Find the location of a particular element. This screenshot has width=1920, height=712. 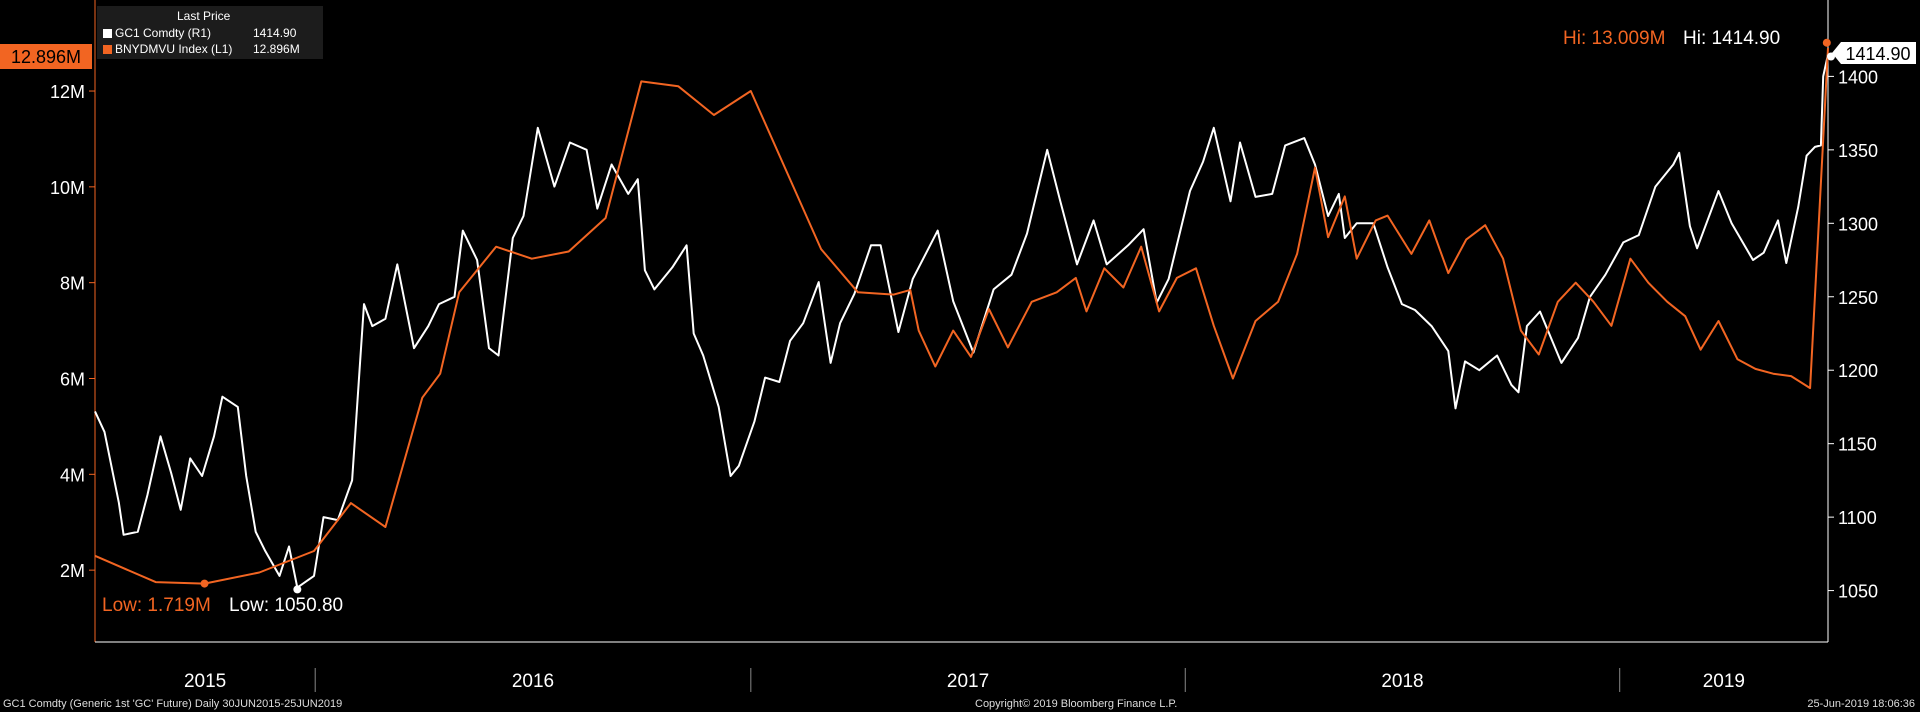

left-tick-label: 4M is located at coordinates (72, 475).